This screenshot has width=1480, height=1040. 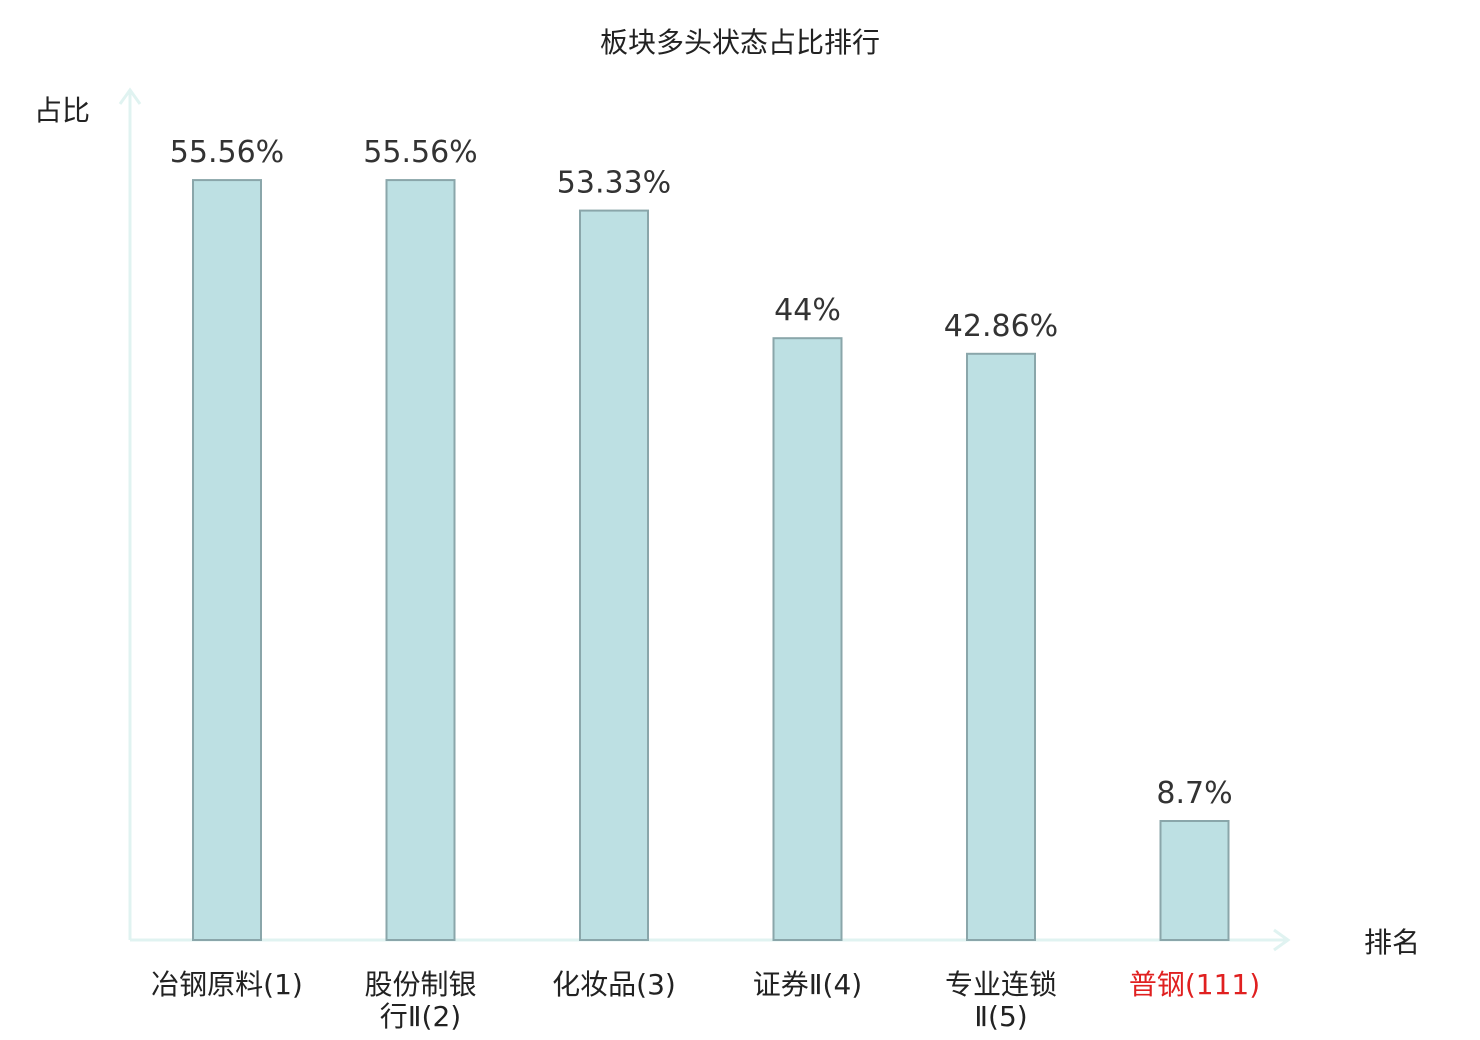 What do you see at coordinates (420, 984) in the screenshot?
I see `category-label-2-line-1: 股份制银` at bounding box center [420, 984].